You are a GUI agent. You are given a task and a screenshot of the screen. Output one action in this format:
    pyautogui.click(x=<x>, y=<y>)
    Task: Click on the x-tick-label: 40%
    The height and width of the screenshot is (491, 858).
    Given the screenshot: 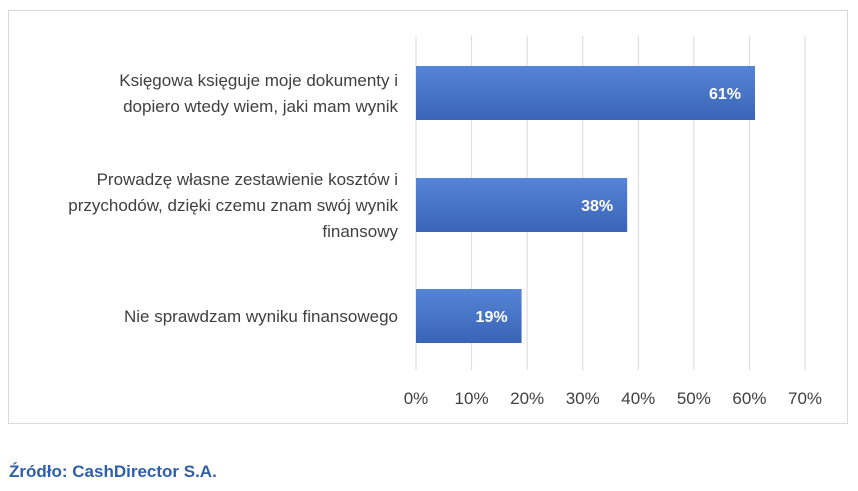 What is the action you would take?
    pyautogui.click(x=638, y=398)
    